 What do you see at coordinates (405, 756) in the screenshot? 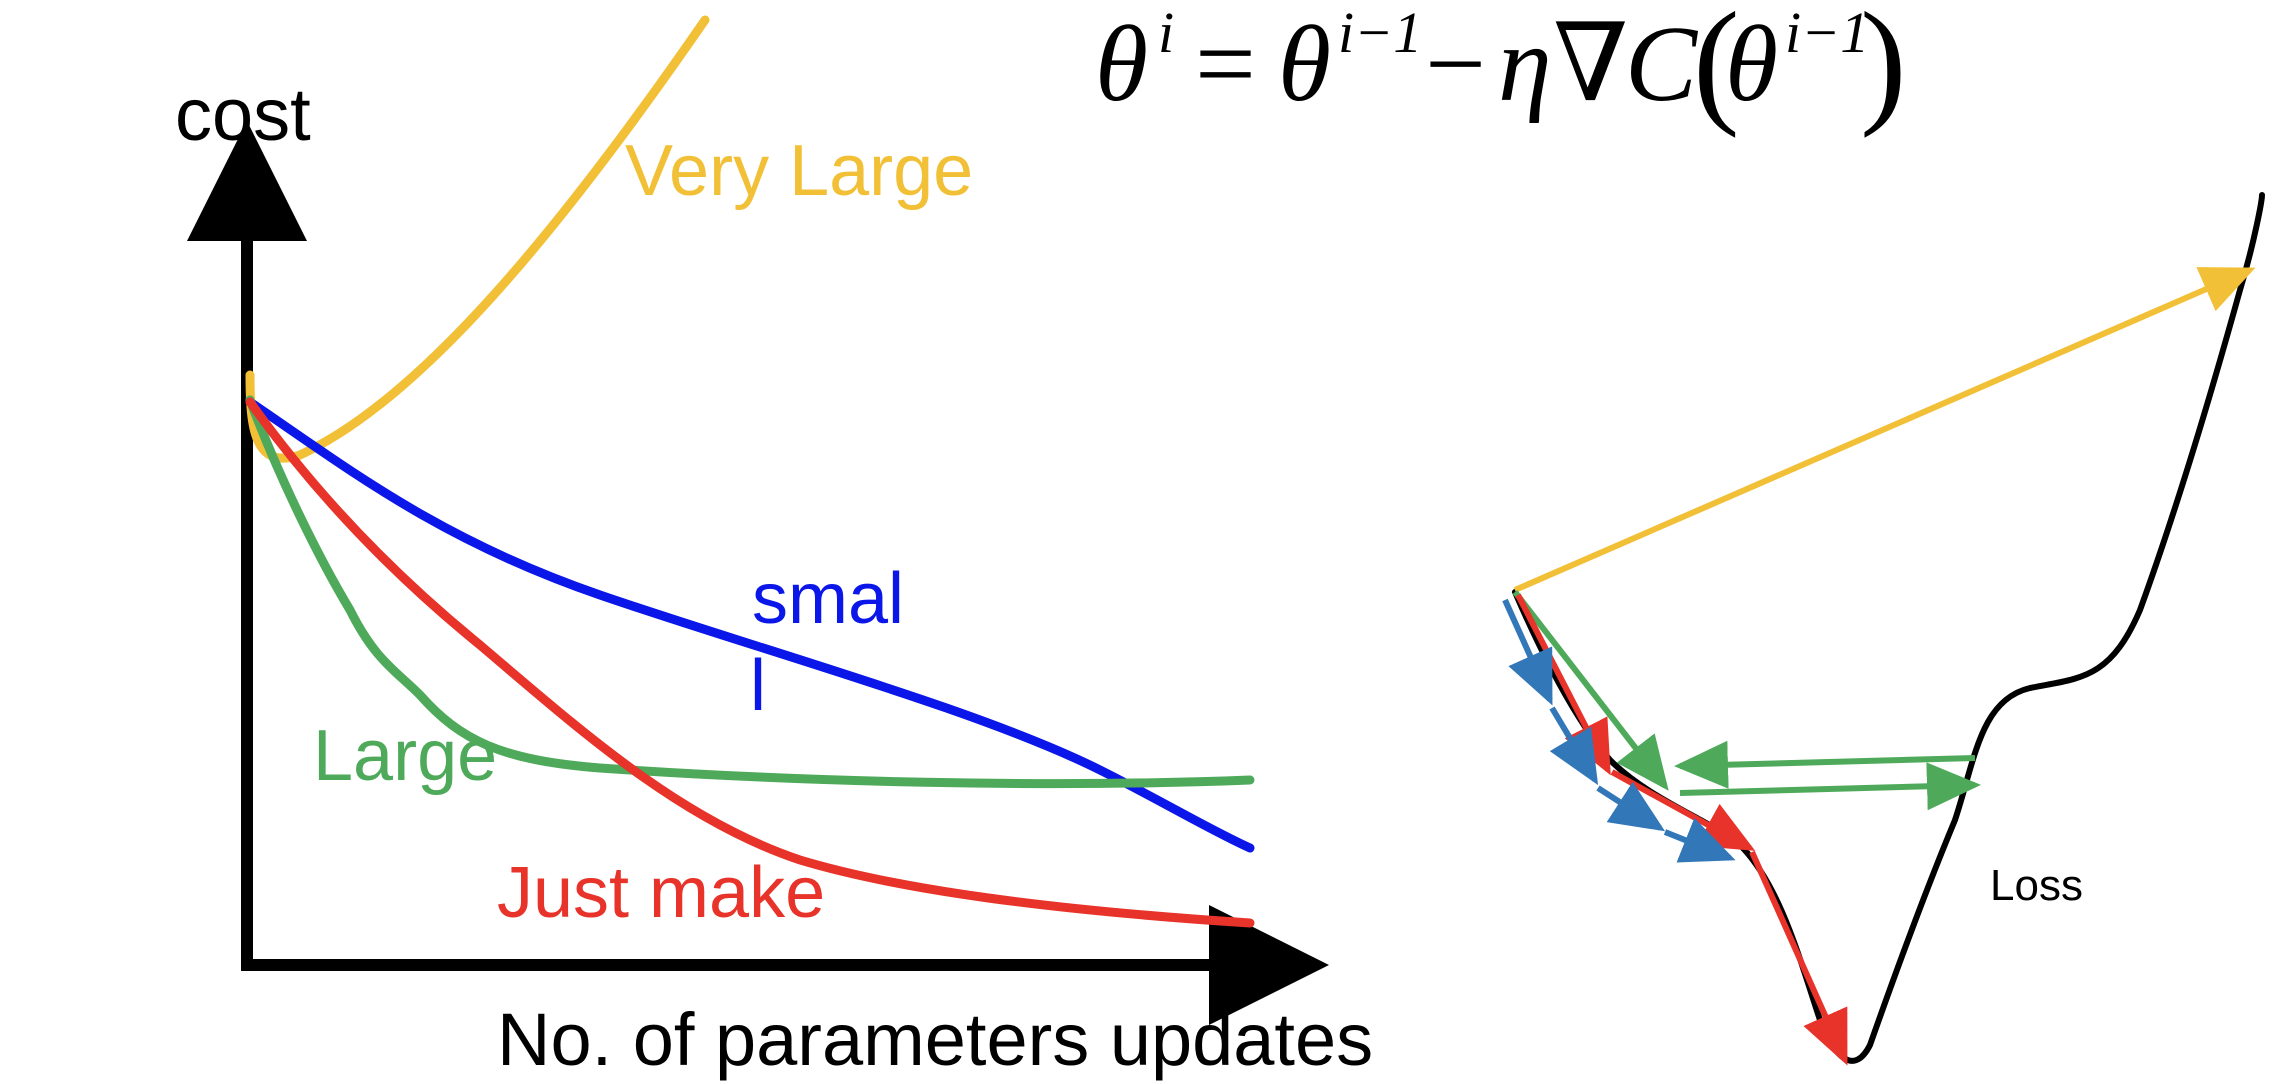
I see `label-large: Large` at bounding box center [405, 756].